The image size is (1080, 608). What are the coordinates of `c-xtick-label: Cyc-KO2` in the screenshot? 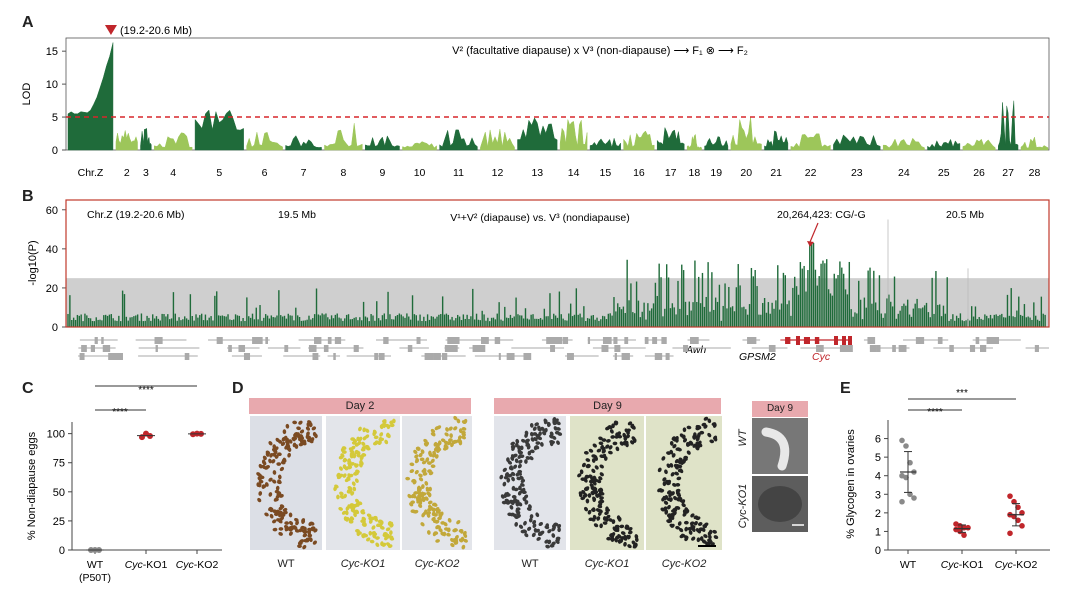 It's located at (197, 565).